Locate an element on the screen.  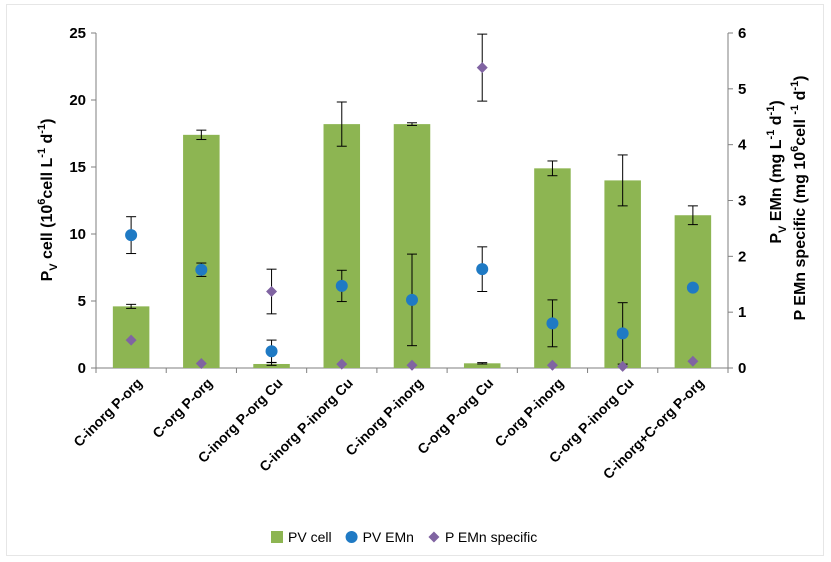
right-axis-title-sub: V is located at coordinates (783, 229).